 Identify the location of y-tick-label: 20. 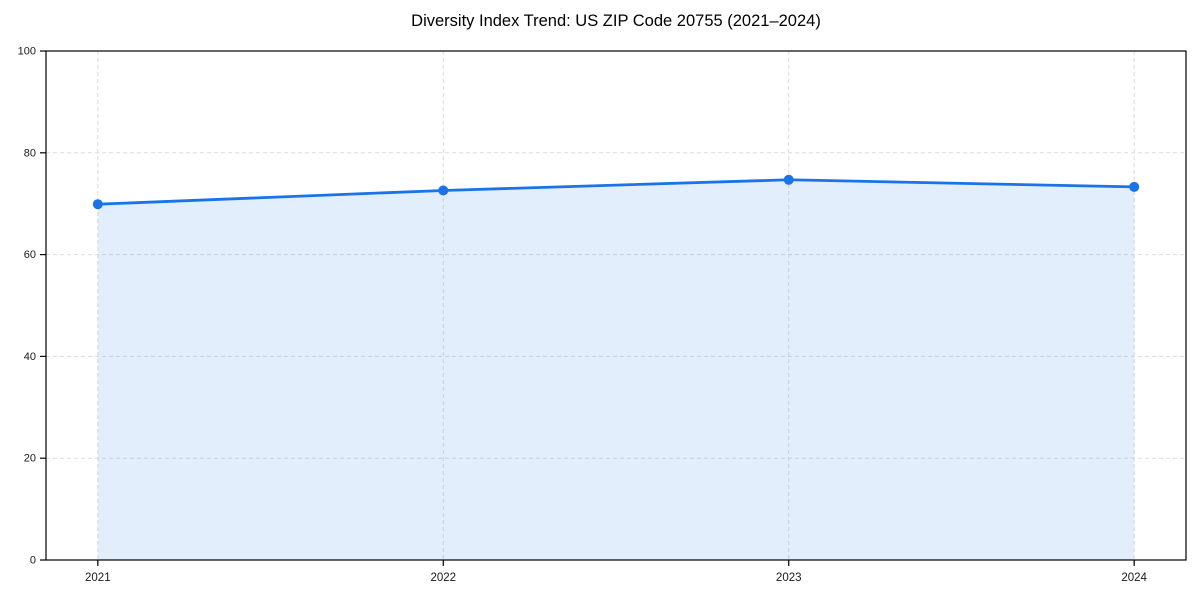
(30, 459).